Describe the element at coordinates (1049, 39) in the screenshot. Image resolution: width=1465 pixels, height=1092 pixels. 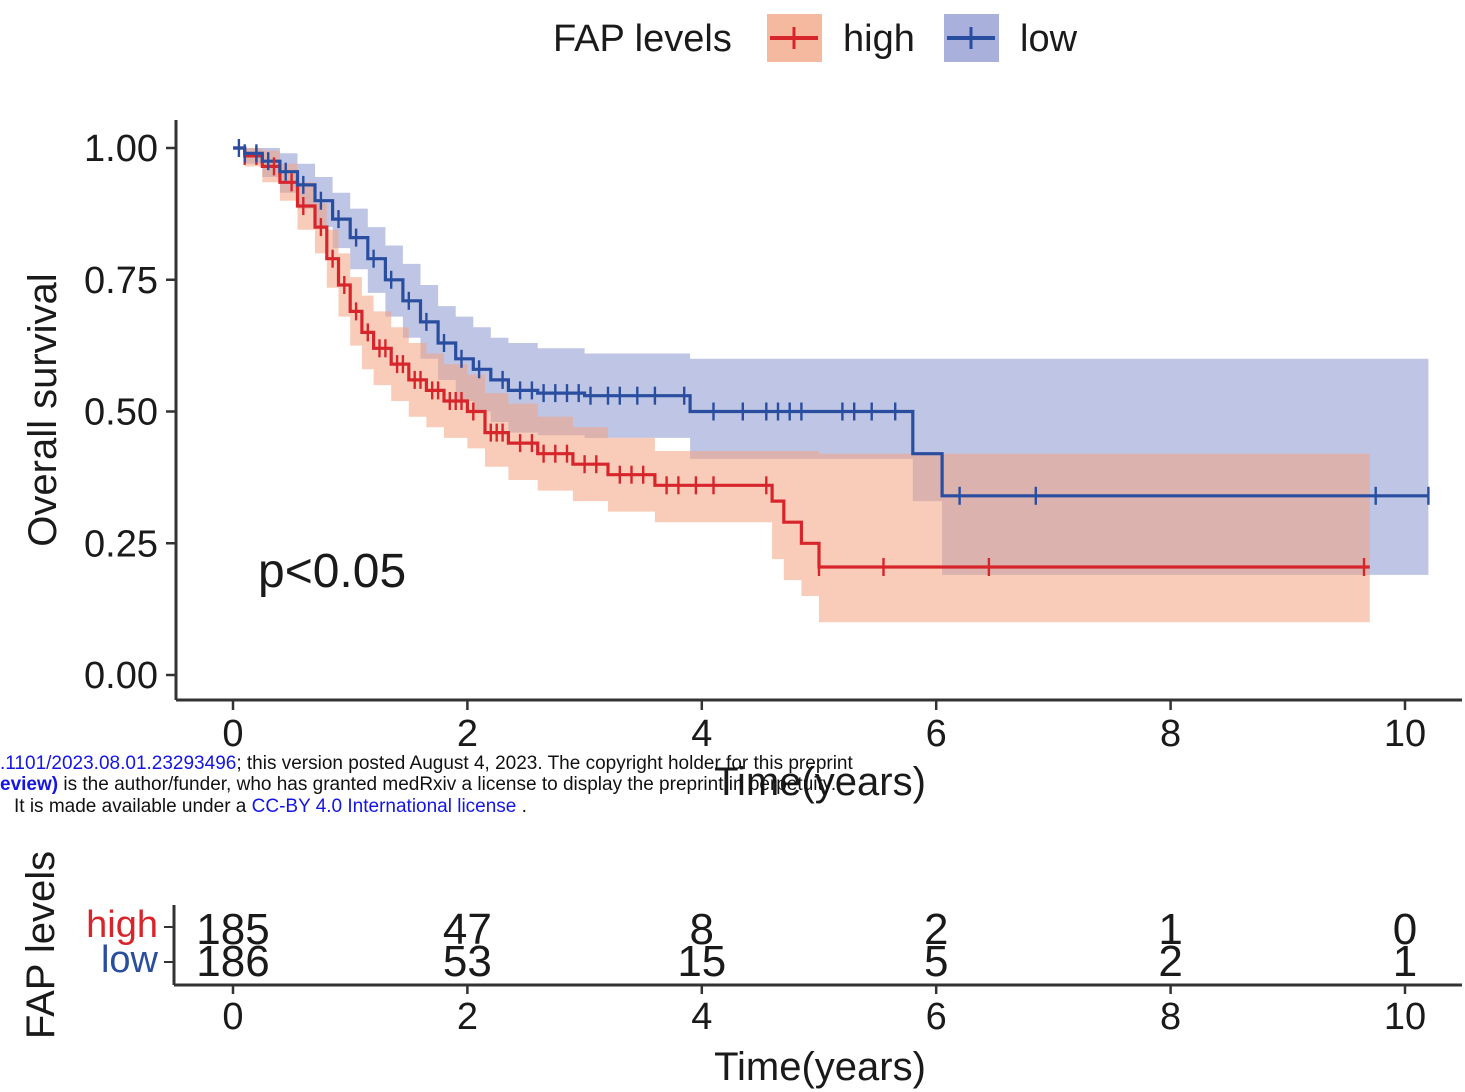
I see `legend-low-label: low` at that location.